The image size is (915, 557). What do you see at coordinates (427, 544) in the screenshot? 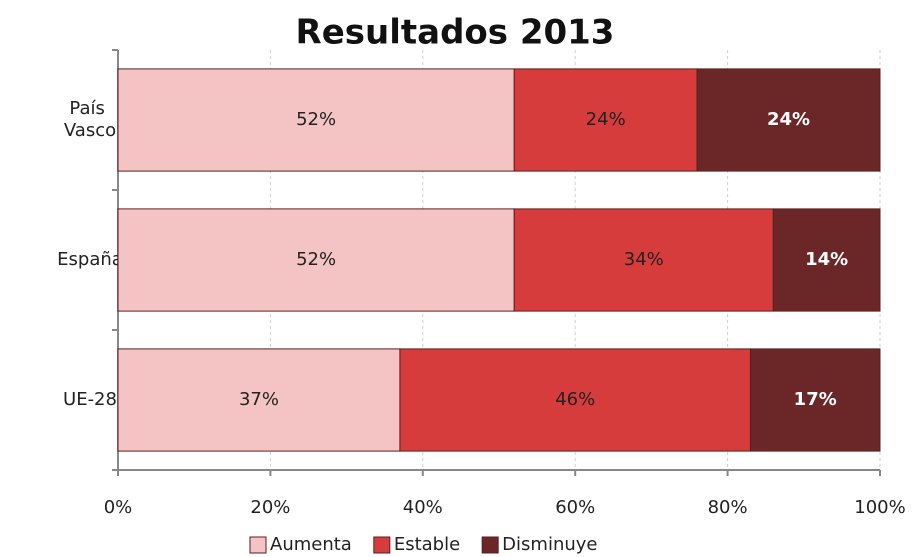
I see `legend-label: Estable` at bounding box center [427, 544].